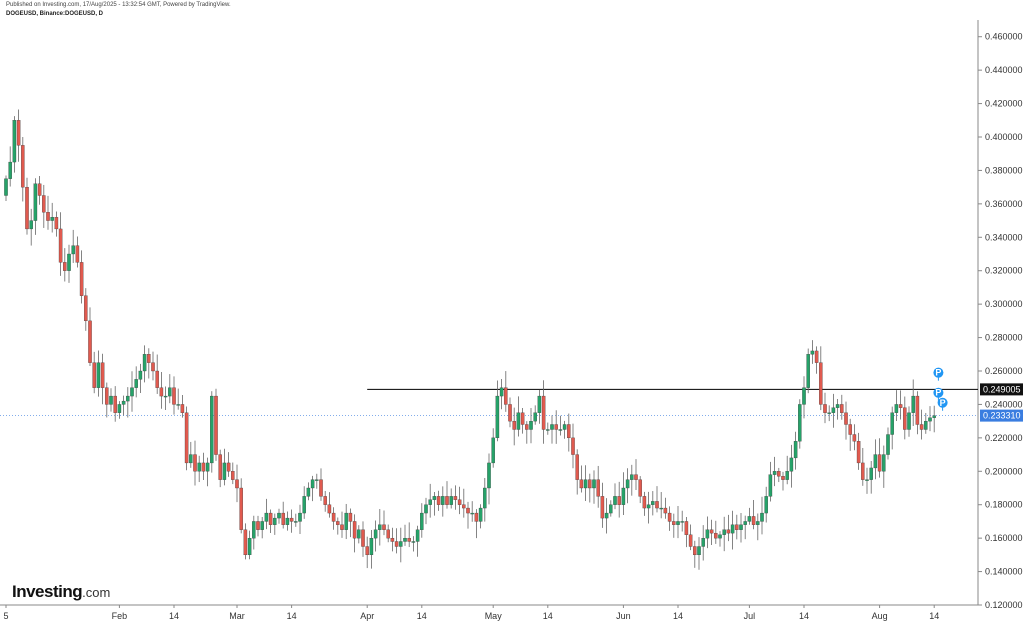 The width and height of the screenshot is (1024, 624). What do you see at coordinates (1004, 572) in the screenshot?
I see `y-tick-label: 0.140000` at bounding box center [1004, 572].